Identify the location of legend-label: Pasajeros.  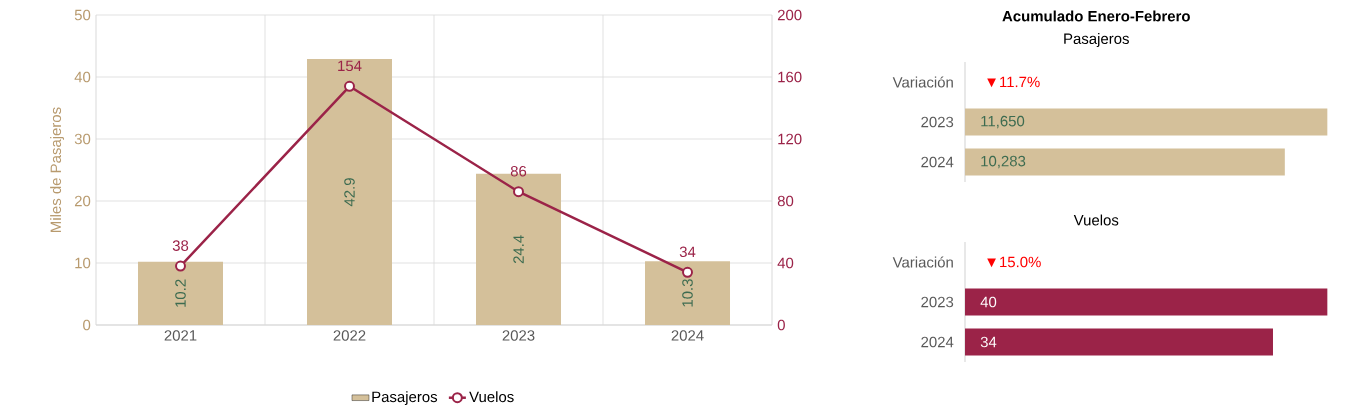
(405, 398).